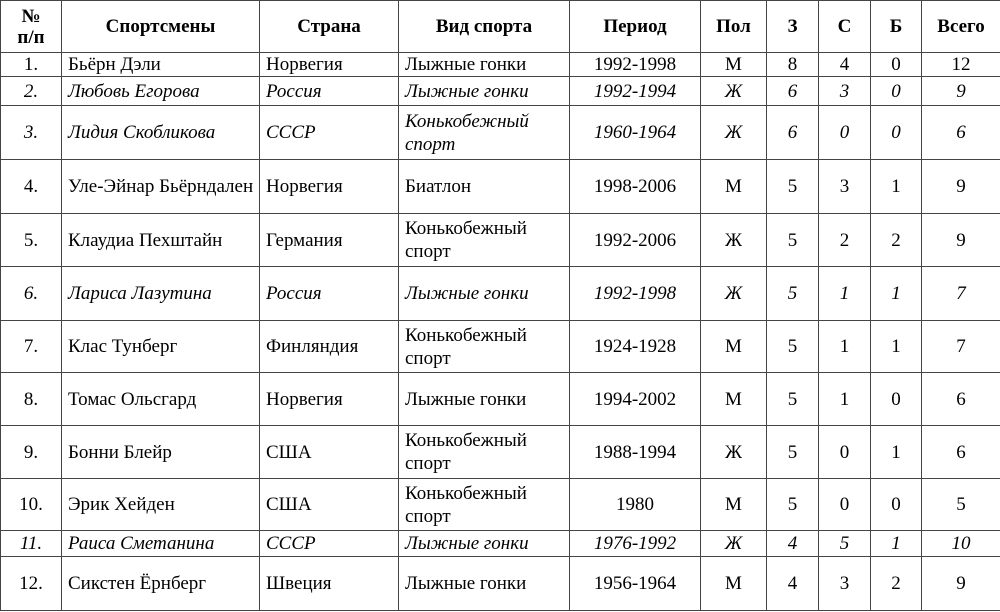 This screenshot has width=1000, height=612. Describe the element at coordinates (635, 240) in the screenshot. I see `period: 1992-2006` at that location.